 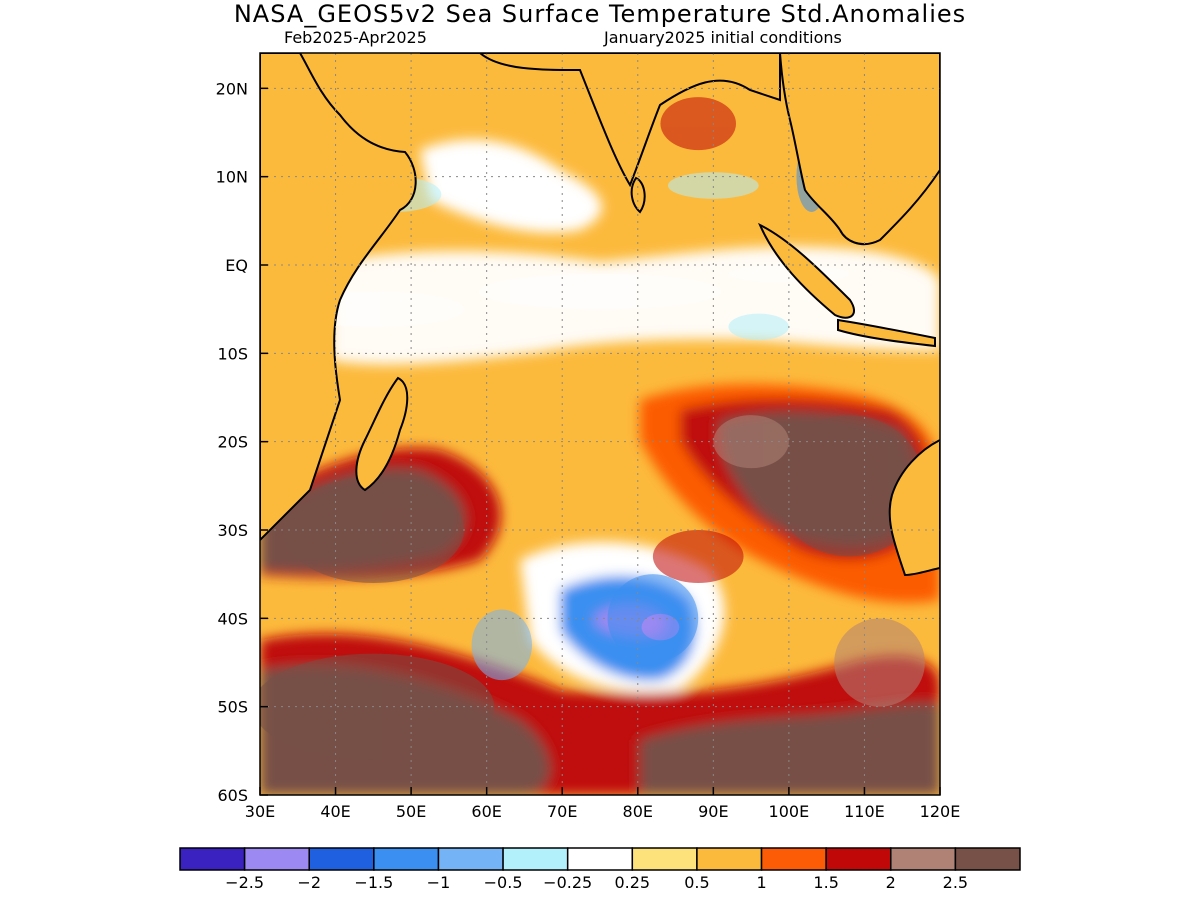 I want to click on y-tick-label: 20S, so click(x=232, y=442).